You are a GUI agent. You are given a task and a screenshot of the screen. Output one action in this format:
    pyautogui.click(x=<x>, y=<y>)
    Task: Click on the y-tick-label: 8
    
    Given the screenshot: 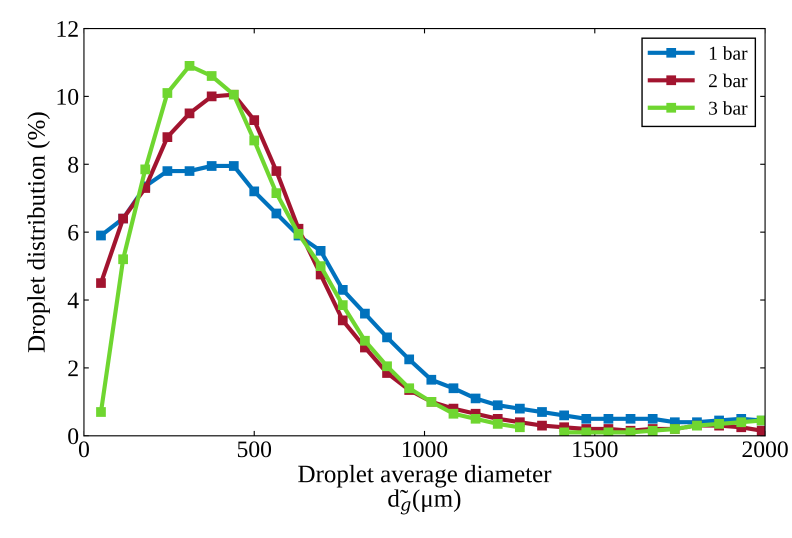 What is the action you would take?
    pyautogui.click(x=73, y=164)
    